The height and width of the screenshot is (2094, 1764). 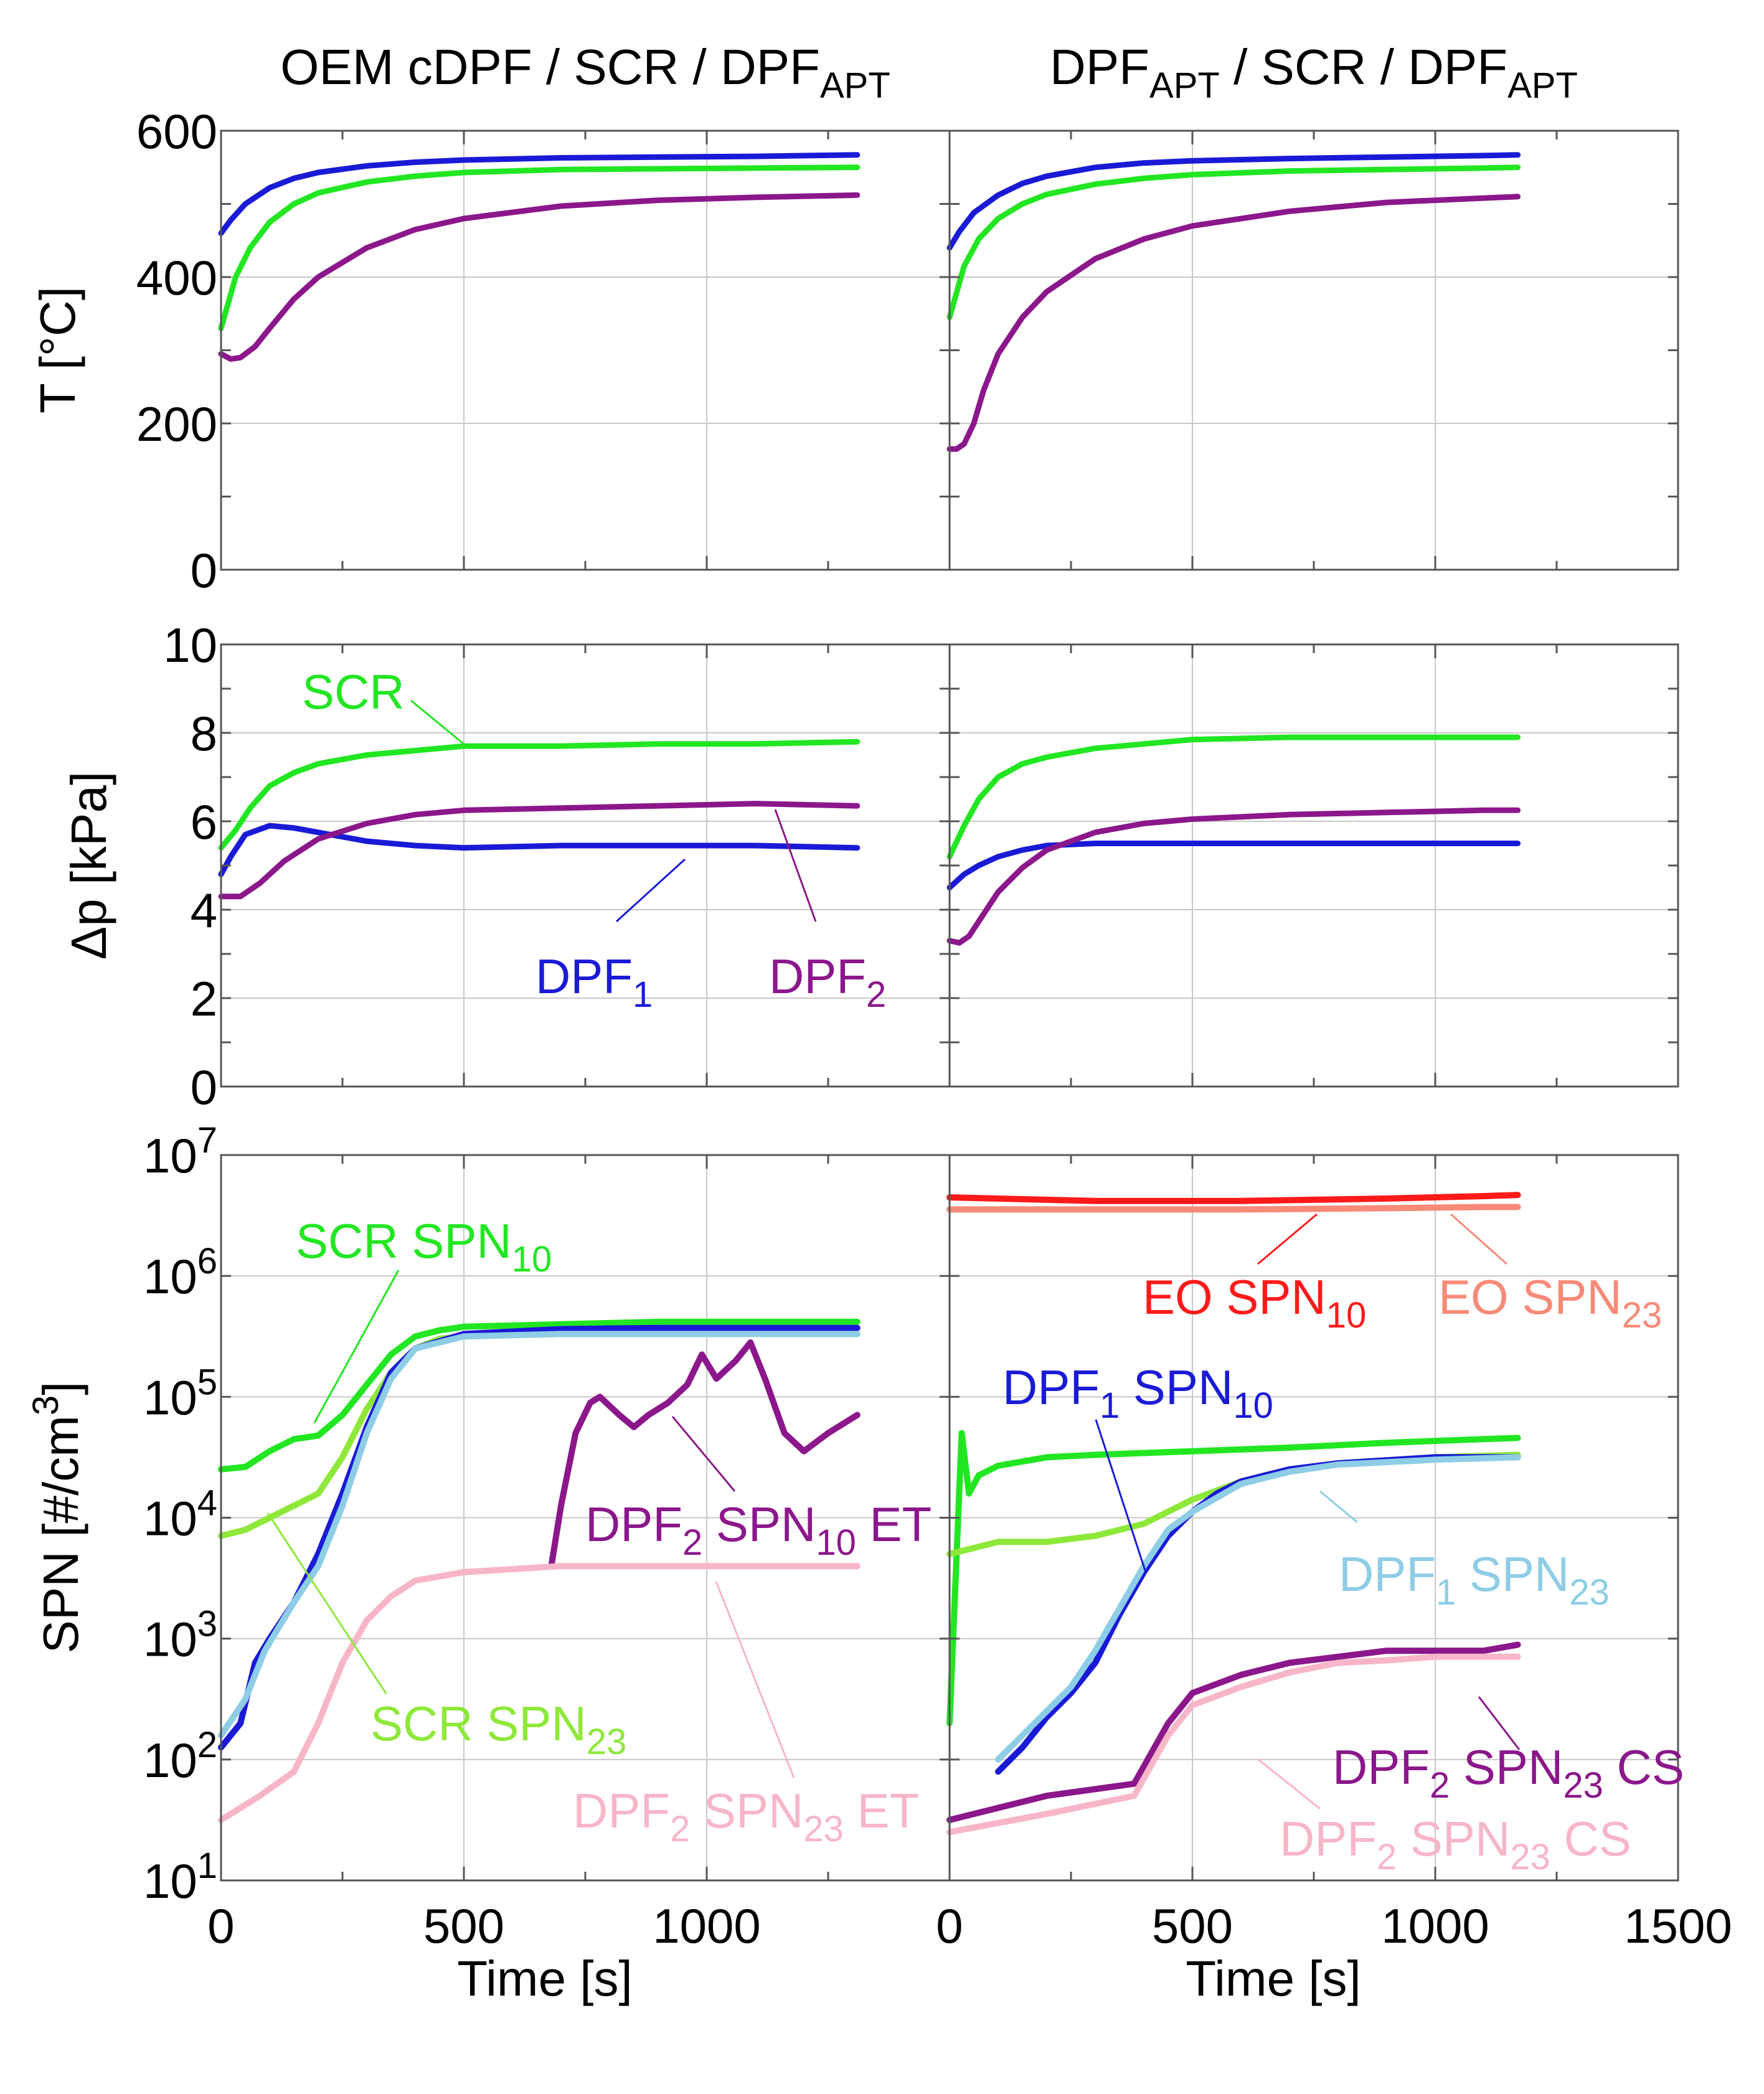 What do you see at coordinates (584, 976) in the screenshot?
I see `annotation-dpf1-part-0: DPF` at bounding box center [584, 976].